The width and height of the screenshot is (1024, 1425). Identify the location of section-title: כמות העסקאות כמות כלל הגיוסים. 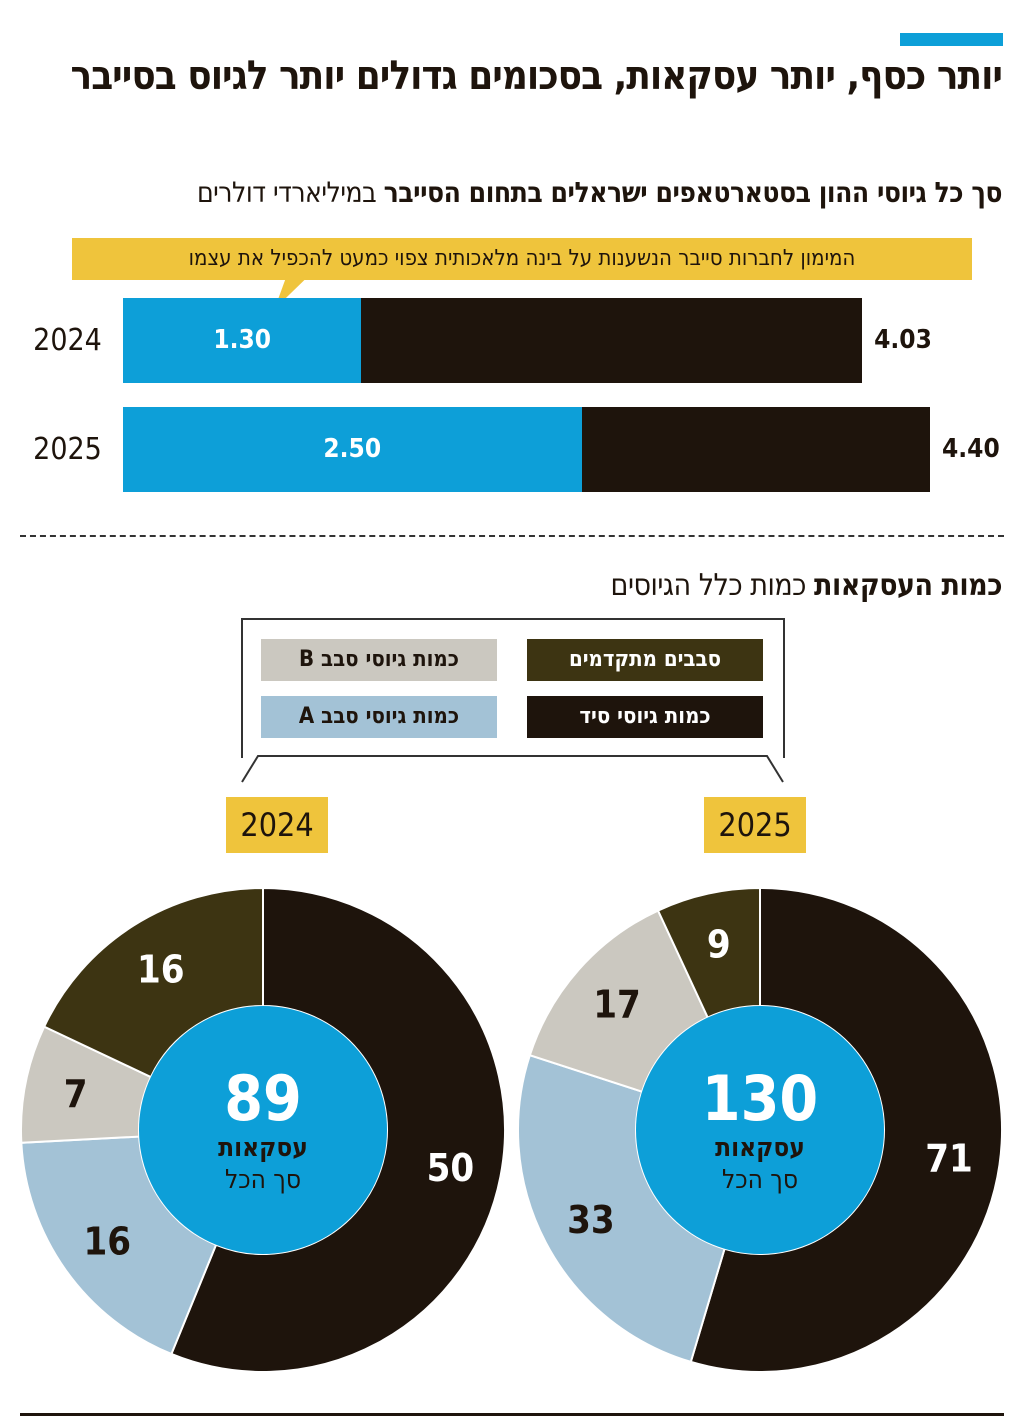
(806, 586).